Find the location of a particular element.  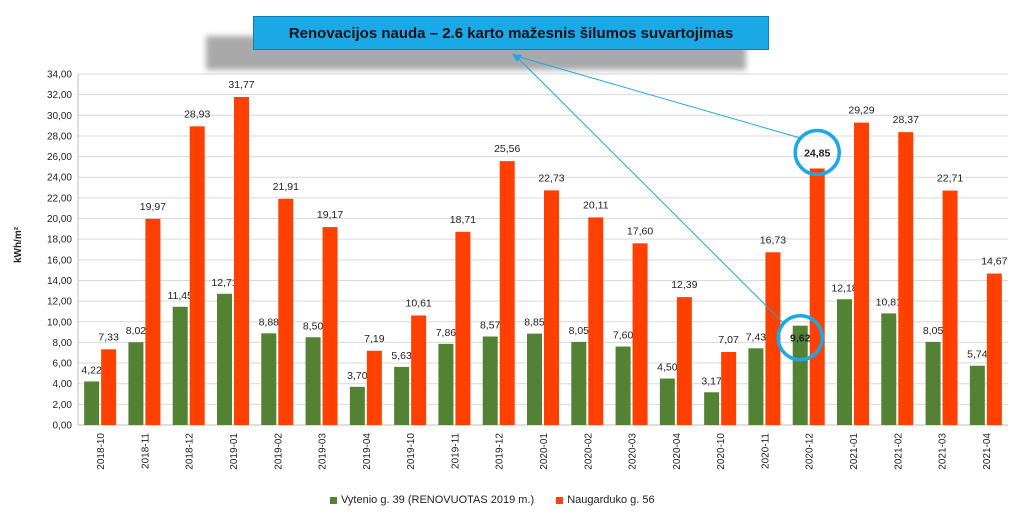

data-label: 29,29 is located at coordinates (861, 111).